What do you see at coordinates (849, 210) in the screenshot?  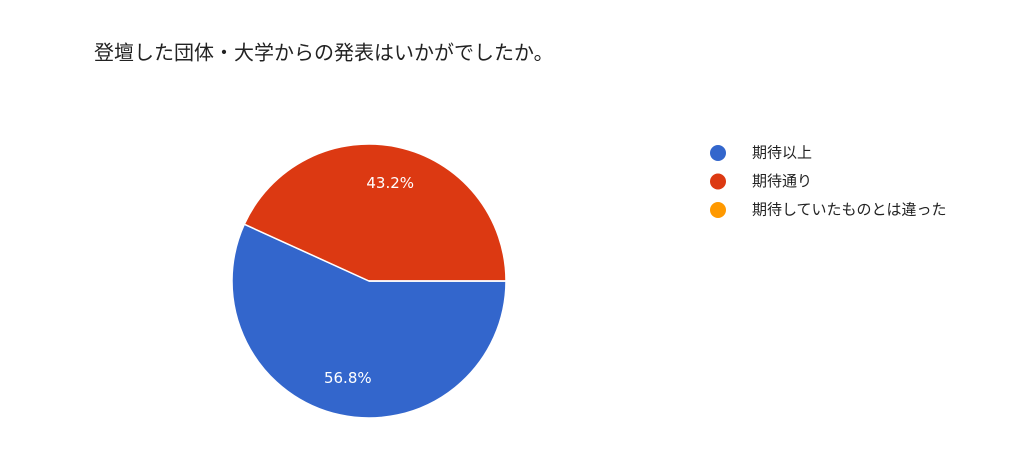 I see `legend-label: 期待していたものとは違った` at bounding box center [849, 210].